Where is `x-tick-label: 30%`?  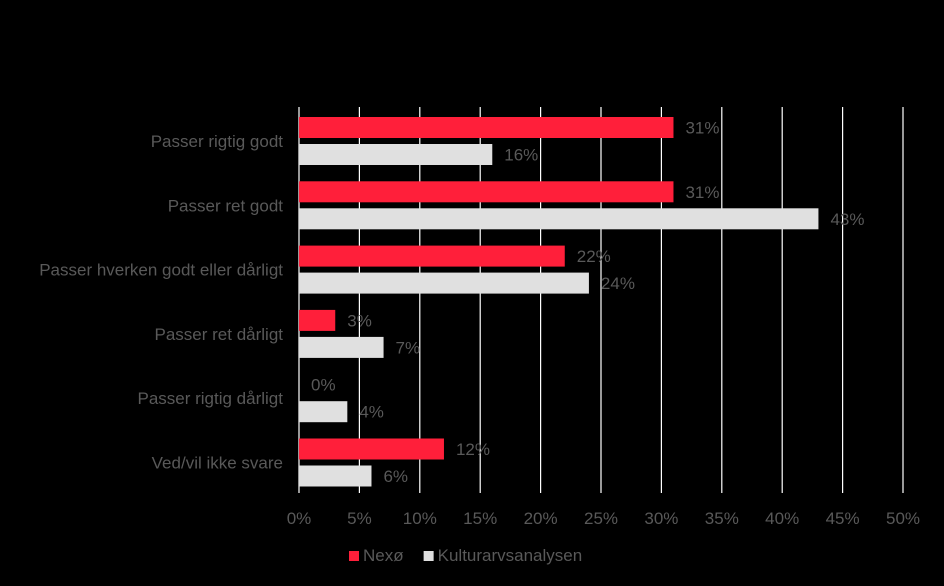 x-tick-label: 30% is located at coordinates (661, 518).